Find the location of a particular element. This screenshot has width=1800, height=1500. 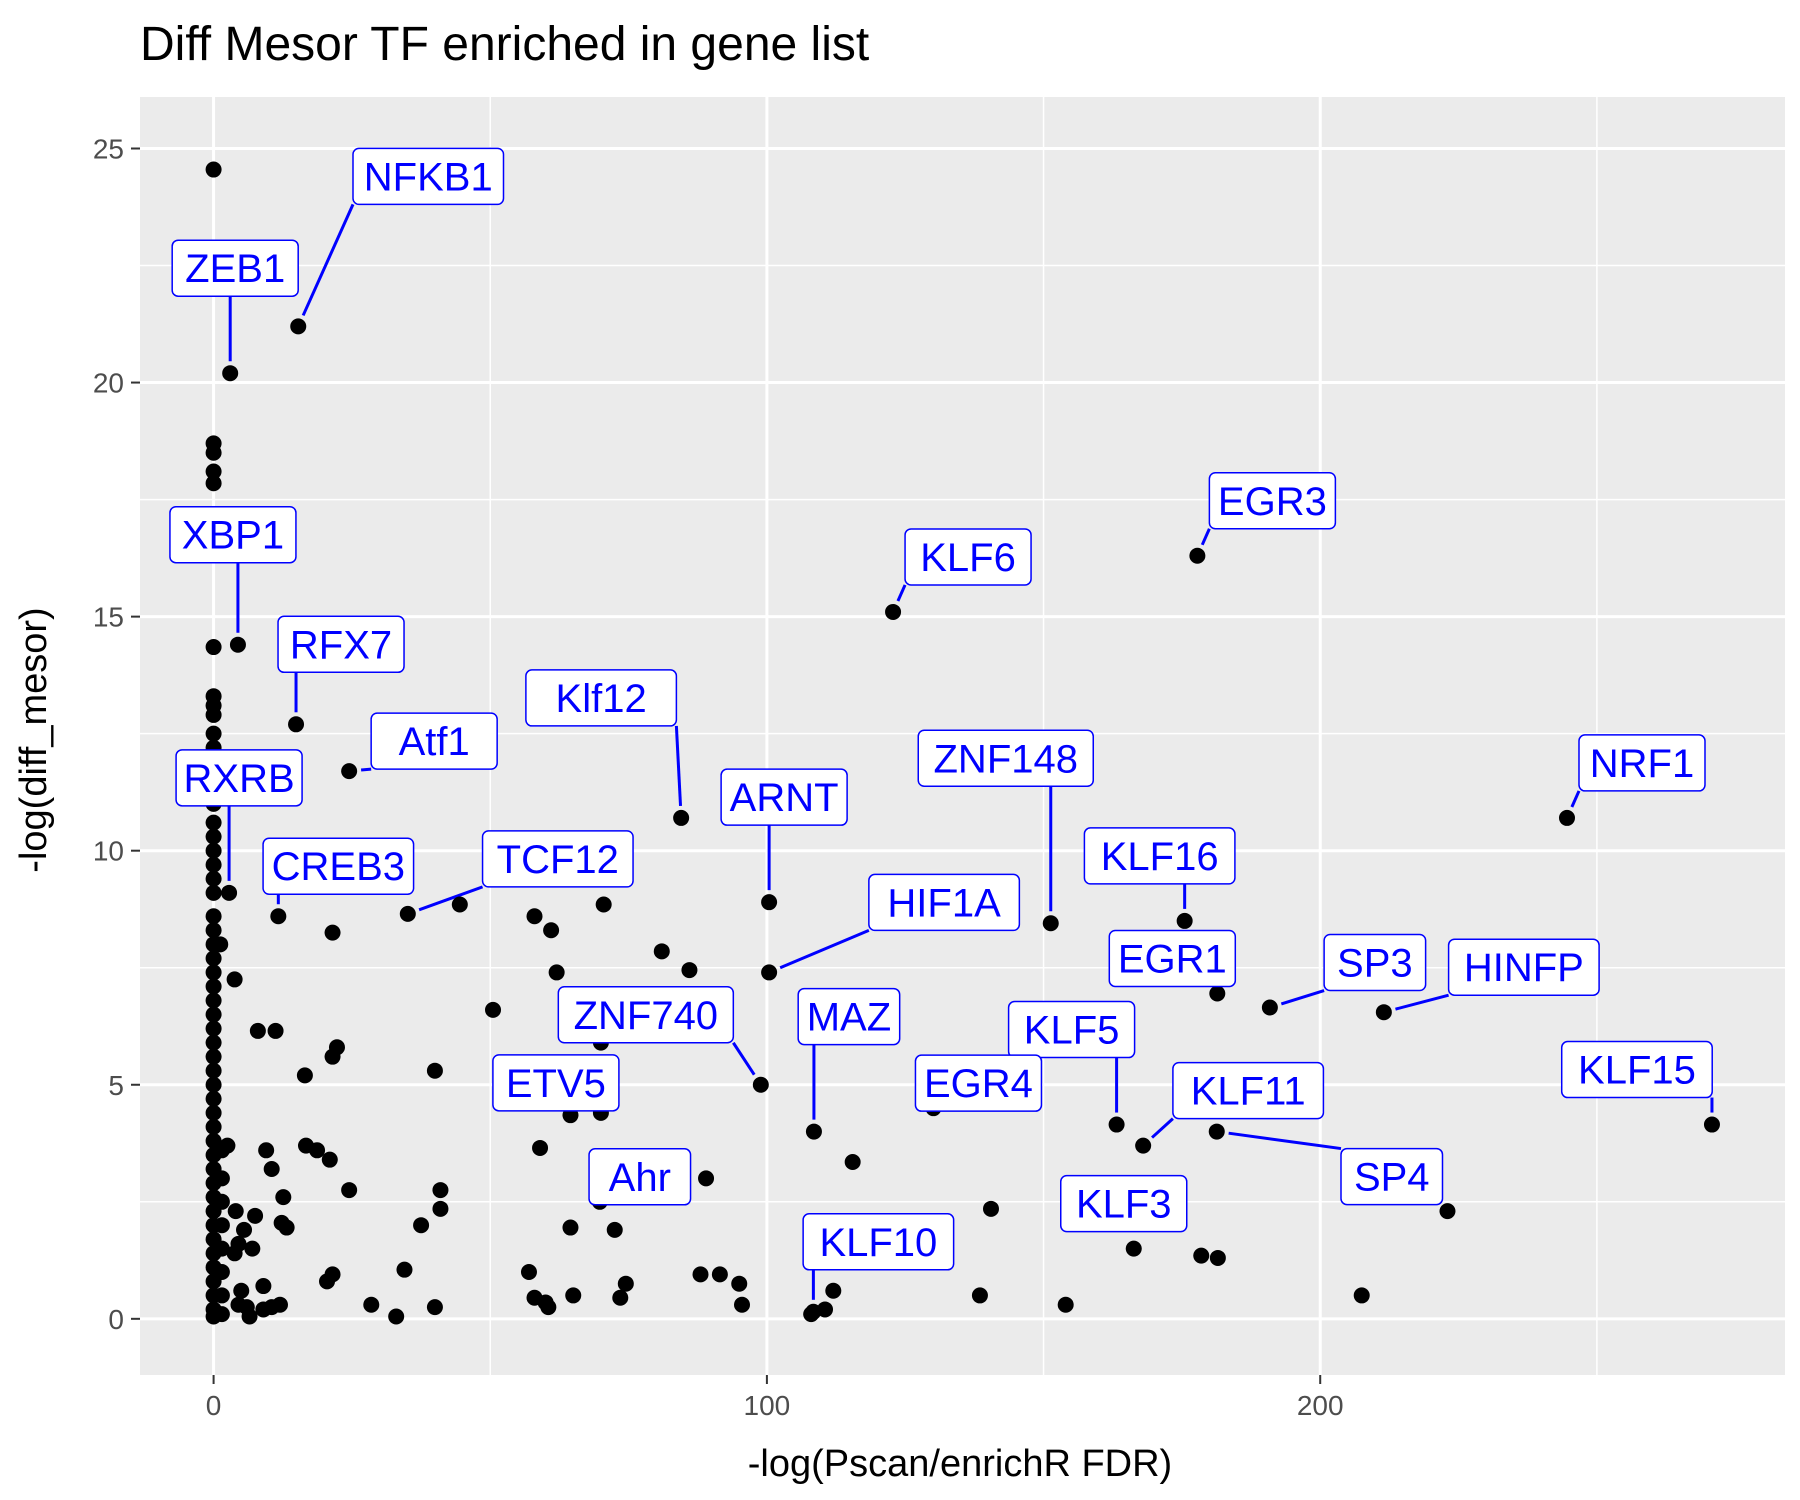

data-point-klf5 is located at coordinates (1116, 1124).